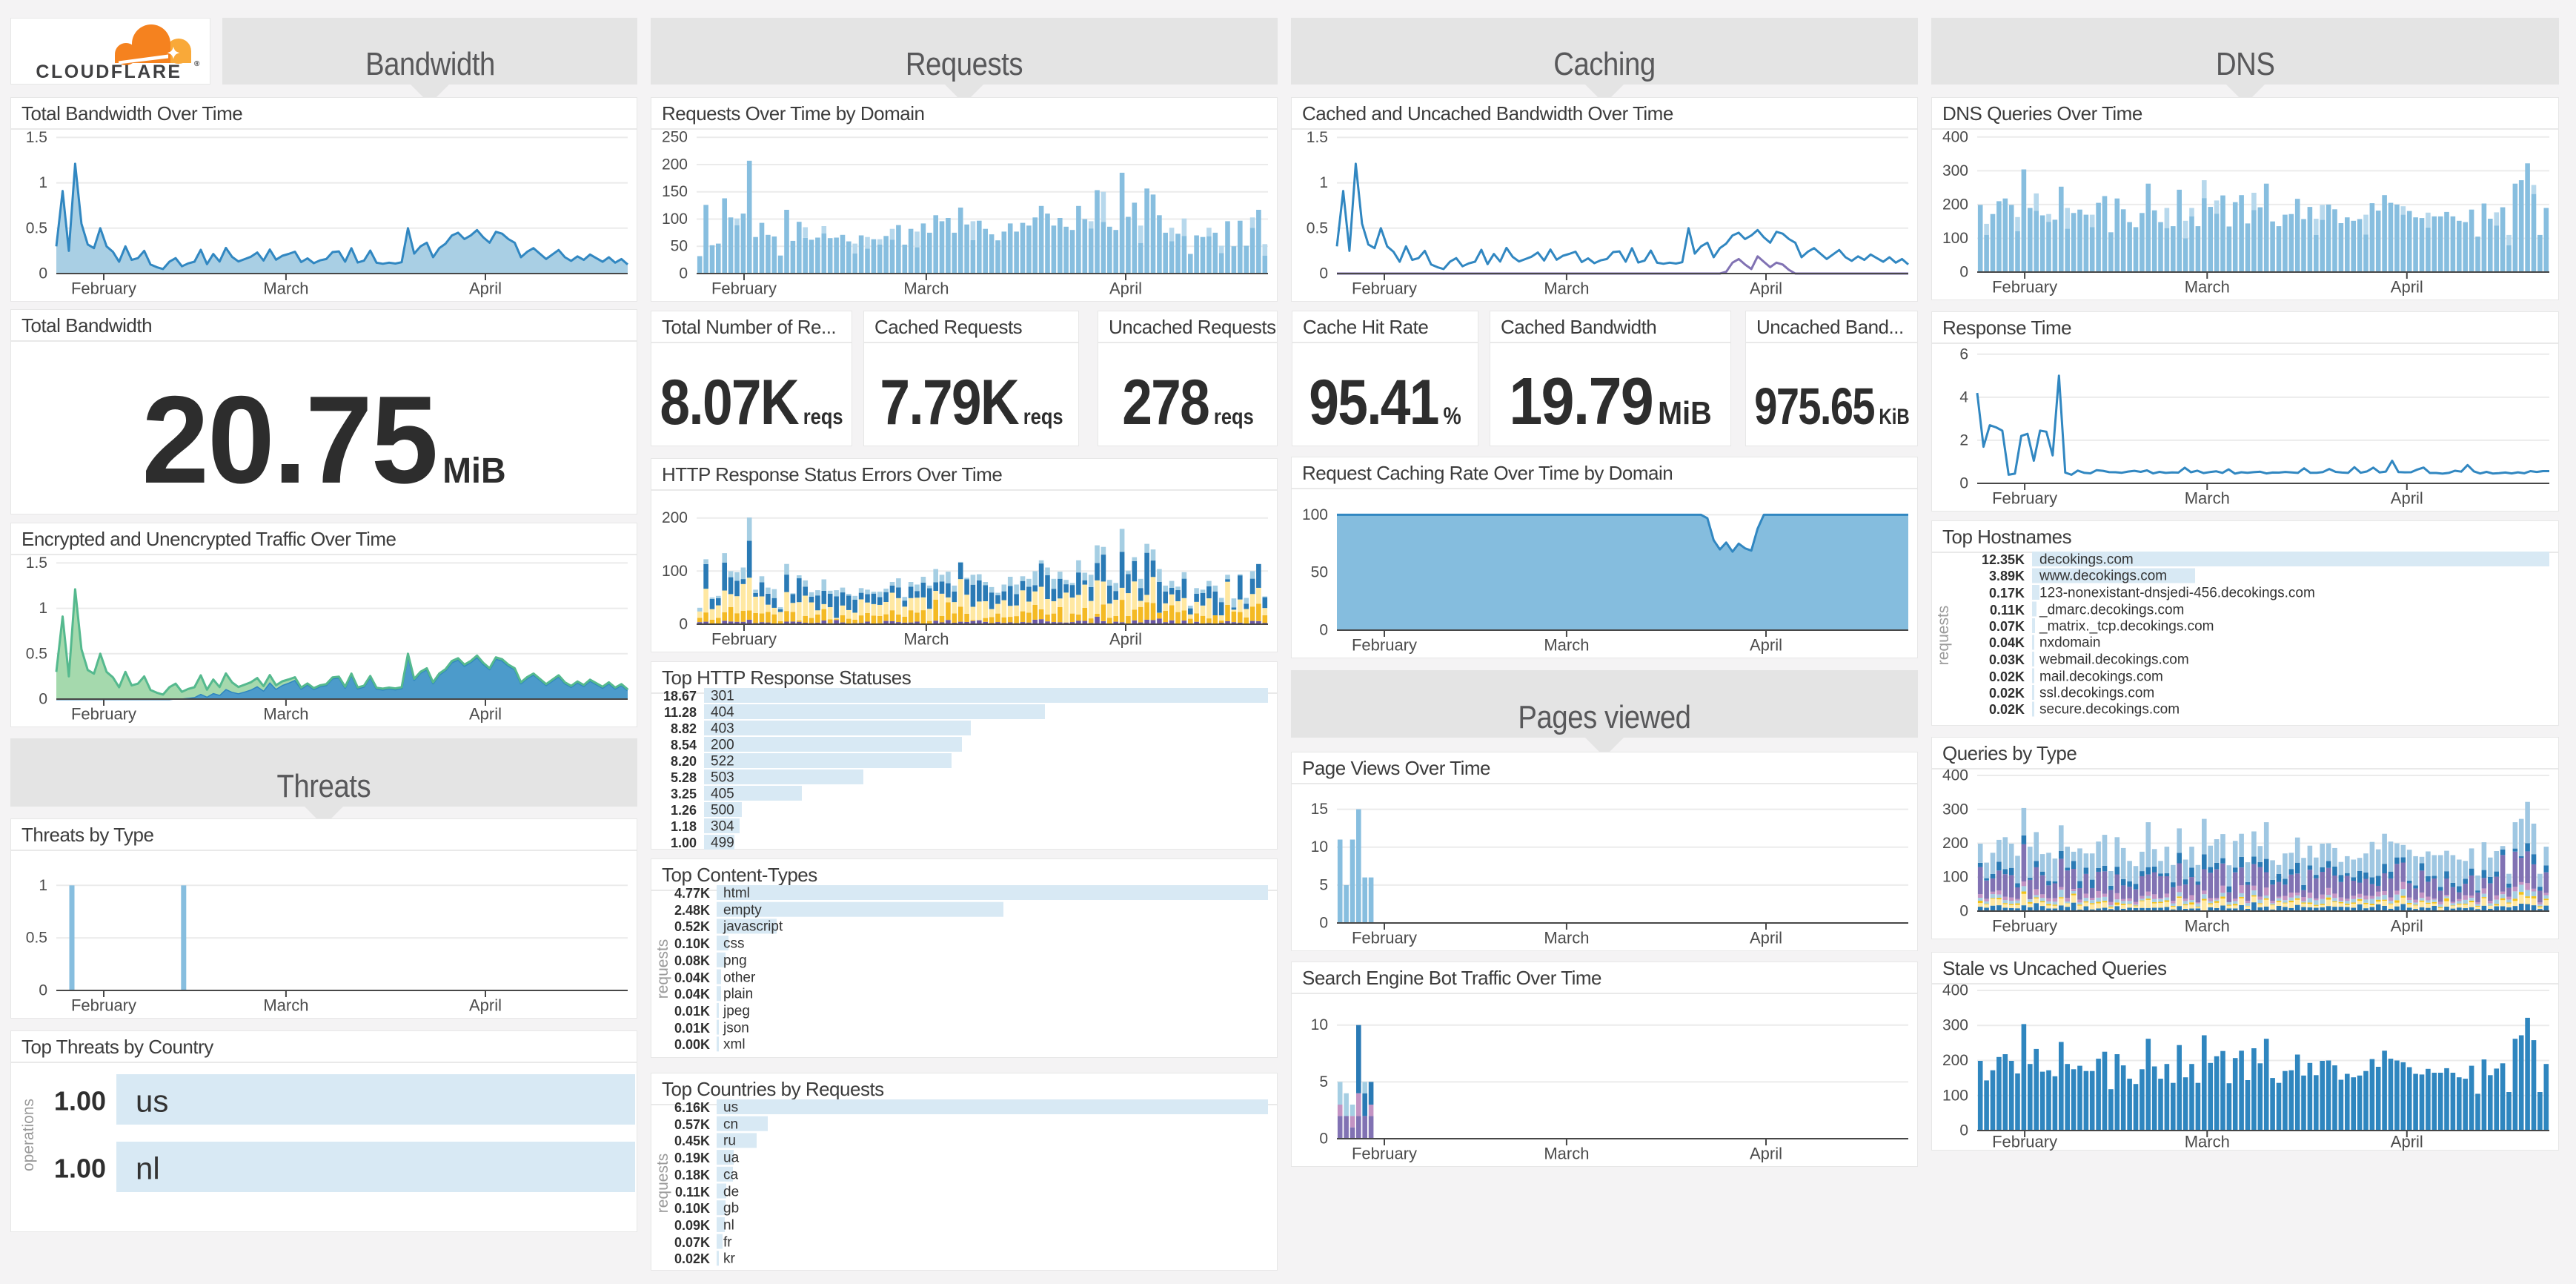 The width and height of the screenshot is (2576, 1284). I want to click on svg-text: 522, so click(722, 762).